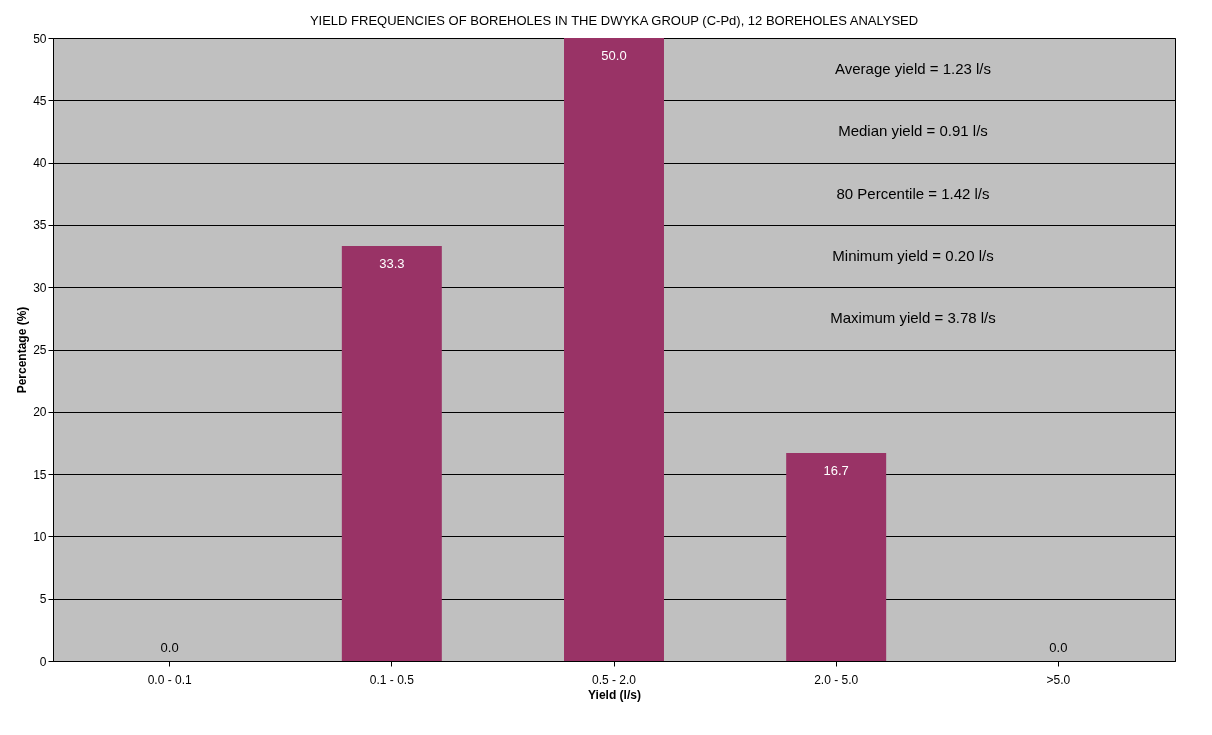 The image size is (1212, 735). Describe the element at coordinates (913, 256) in the screenshot. I see `annotation: Minimum yield = 0.20 l/s` at that location.